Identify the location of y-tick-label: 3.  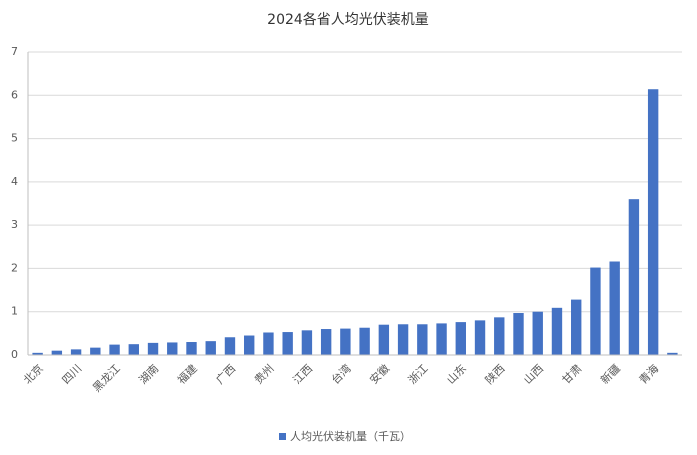
(14, 224).